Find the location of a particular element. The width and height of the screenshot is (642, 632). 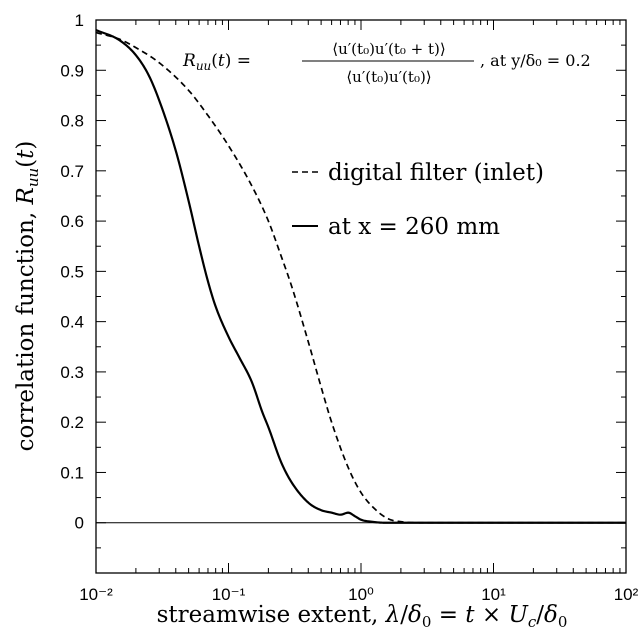

legend-label-digital-filter: digital filter (inlet) is located at coordinates (436, 173).